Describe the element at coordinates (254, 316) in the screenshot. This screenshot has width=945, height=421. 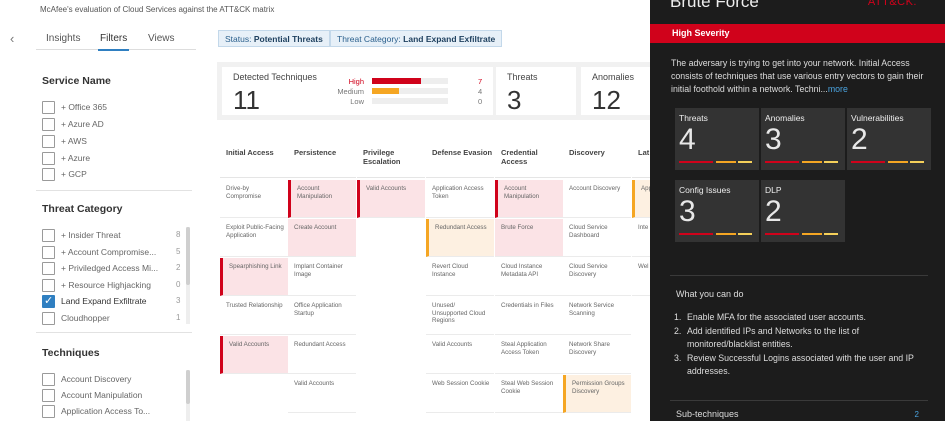
I see `technique-cell: Trusted Relationship` at that location.